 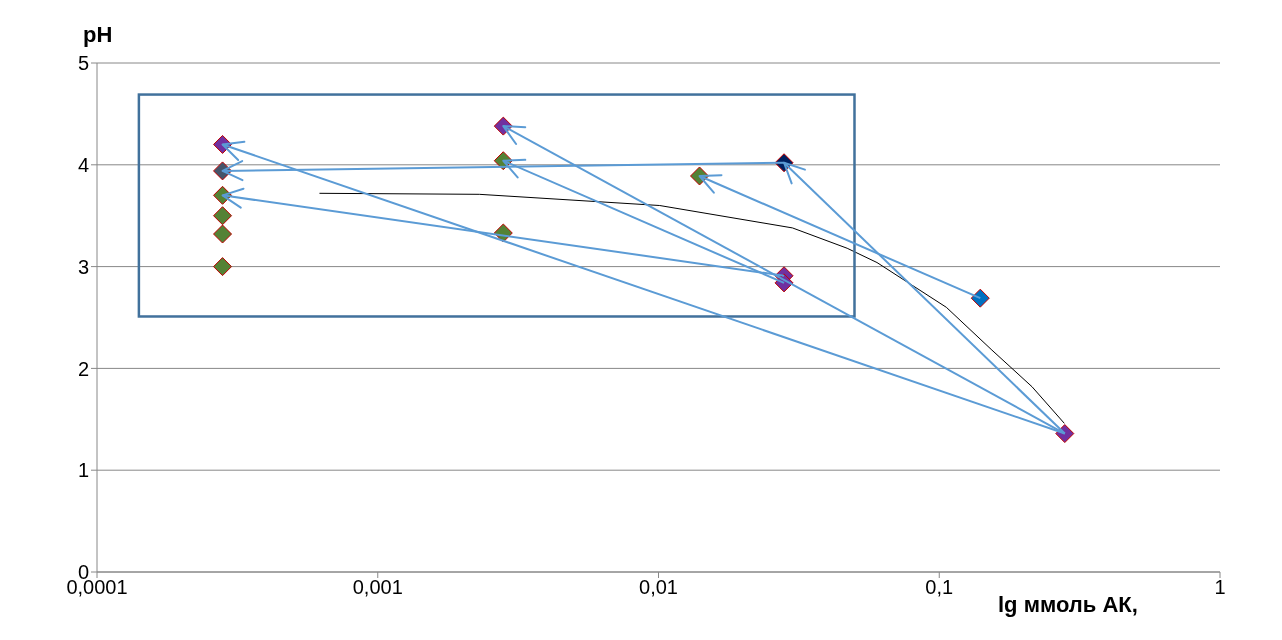 What do you see at coordinates (83, 63) in the screenshot?
I see `y-tick-label: 5` at bounding box center [83, 63].